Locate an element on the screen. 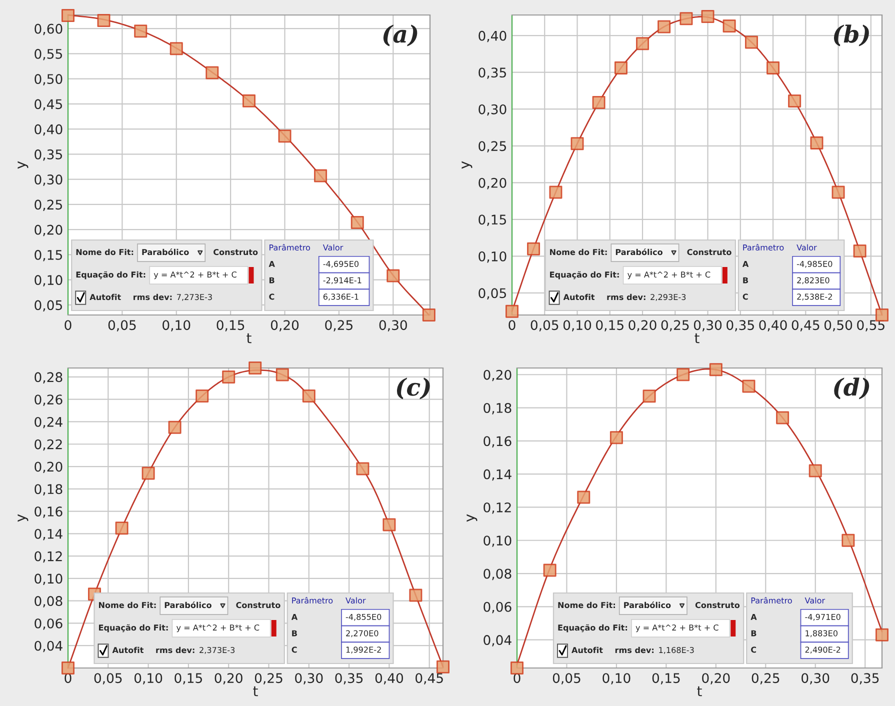 This screenshot has height=706, width=895. y-tick-label: 0,60 is located at coordinates (48, 30).